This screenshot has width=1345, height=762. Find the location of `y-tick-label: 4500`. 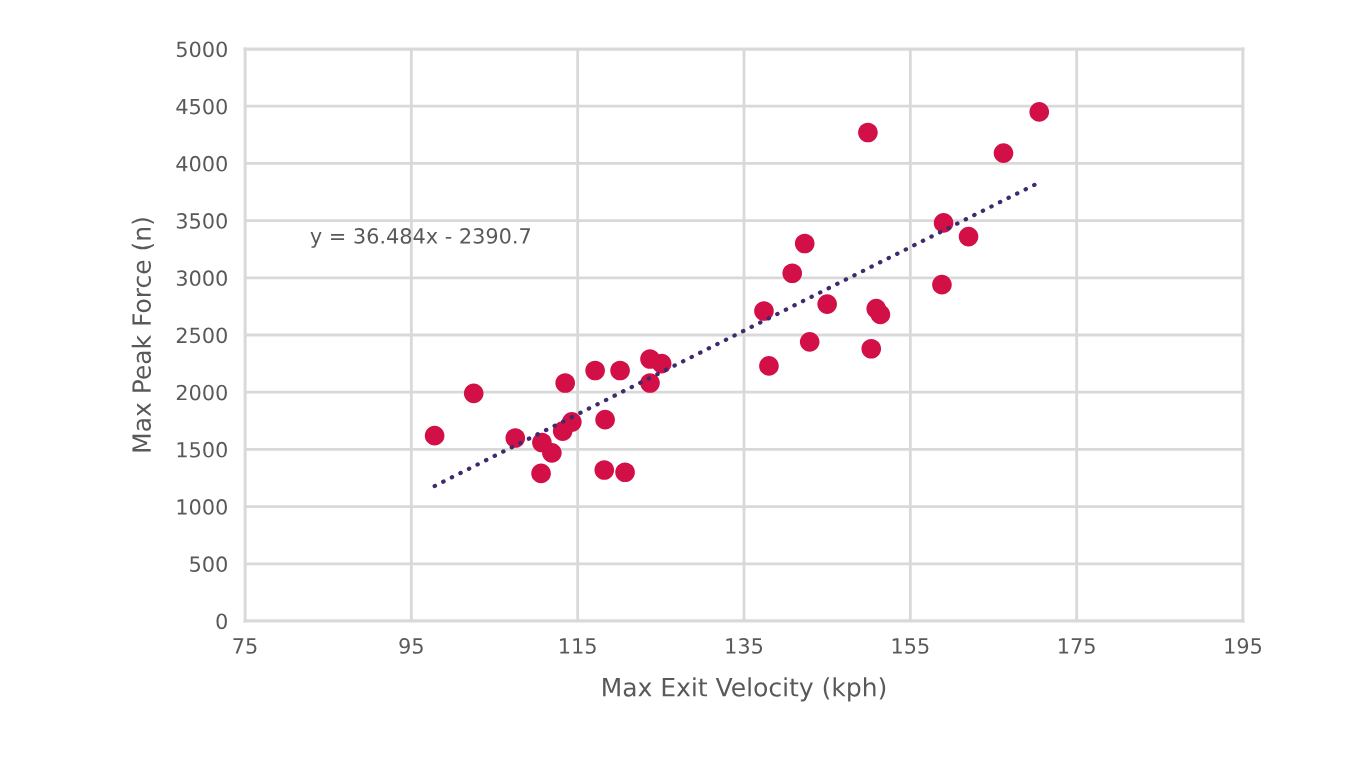

y-tick-label: 4500 is located at coordinates (201, 106).